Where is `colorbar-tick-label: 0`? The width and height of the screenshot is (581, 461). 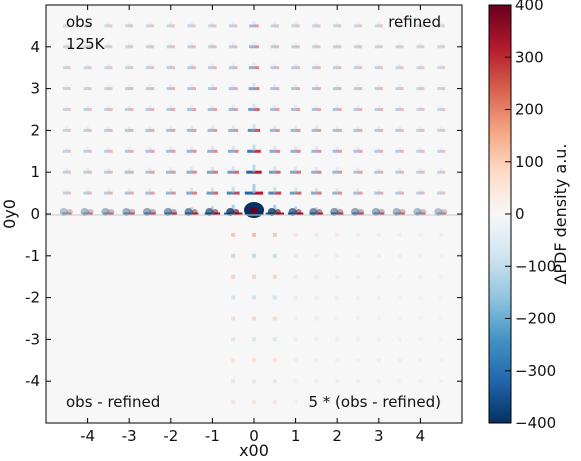
colorbar-tick-label: 0 is located at coordinates (520, 214).